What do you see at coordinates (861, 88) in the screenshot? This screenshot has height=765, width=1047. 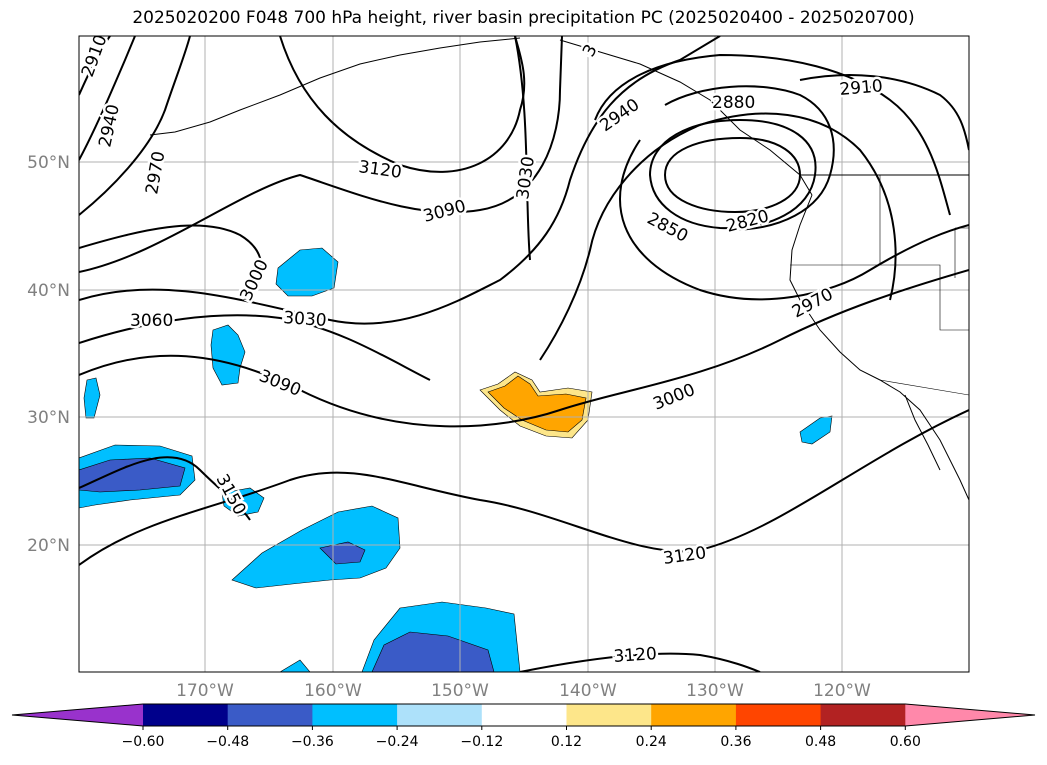 I see `contour-label: 2910` at bounding box center [861, 88].